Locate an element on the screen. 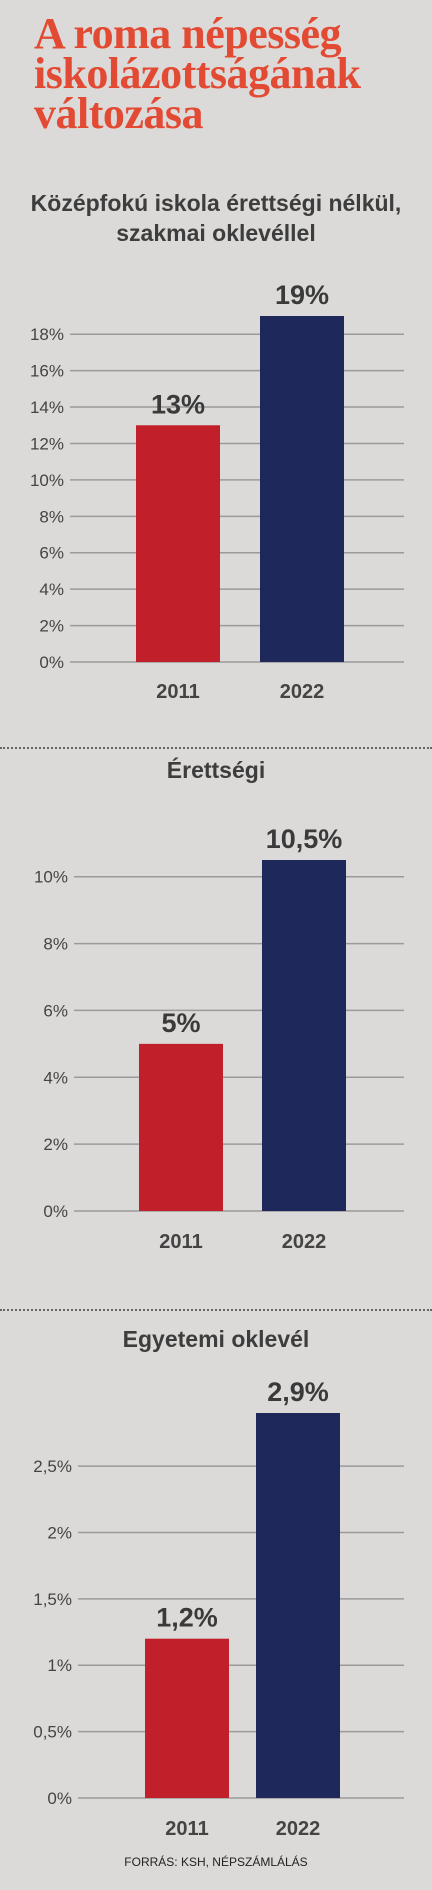 The width and height of the screenshot is (432, 1890). data-label: 13% is located at coordinates (178, 404).